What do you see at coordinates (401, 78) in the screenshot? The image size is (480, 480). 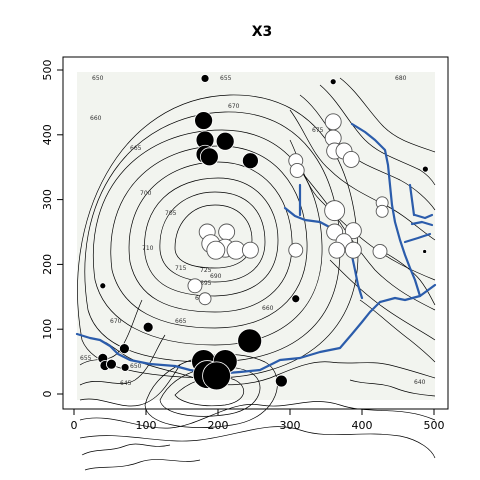 I see `contour-label: 680` at bounding box center [401, 78].